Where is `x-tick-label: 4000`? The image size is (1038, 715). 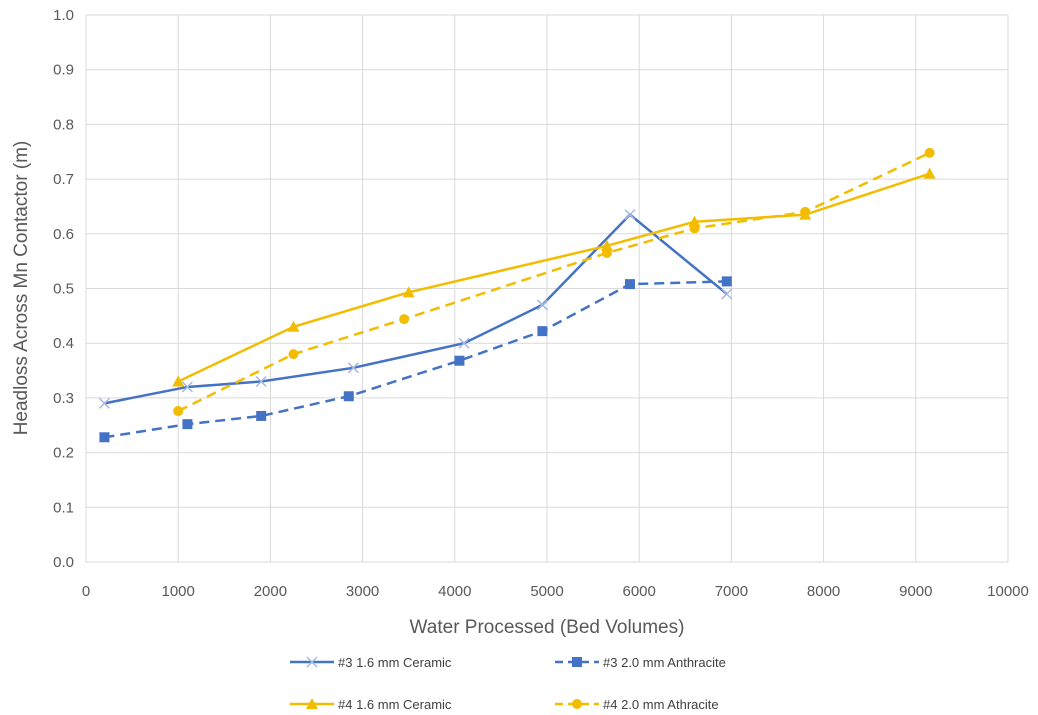
x-tick-label: 4000 is located at coordinates (454, 591).